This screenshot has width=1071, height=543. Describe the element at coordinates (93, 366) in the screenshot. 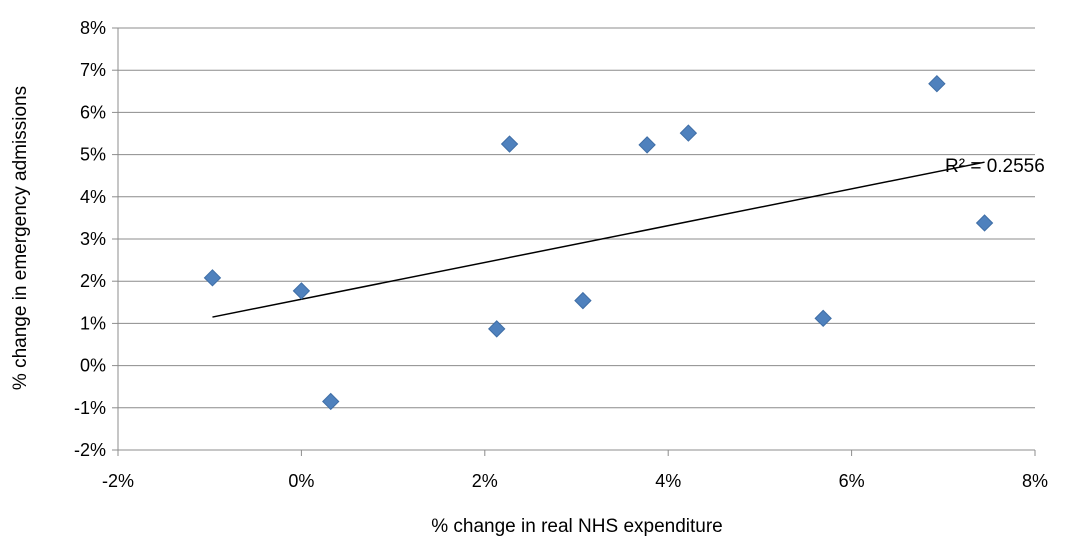

I see `y-tick-label: 0%` at that location.